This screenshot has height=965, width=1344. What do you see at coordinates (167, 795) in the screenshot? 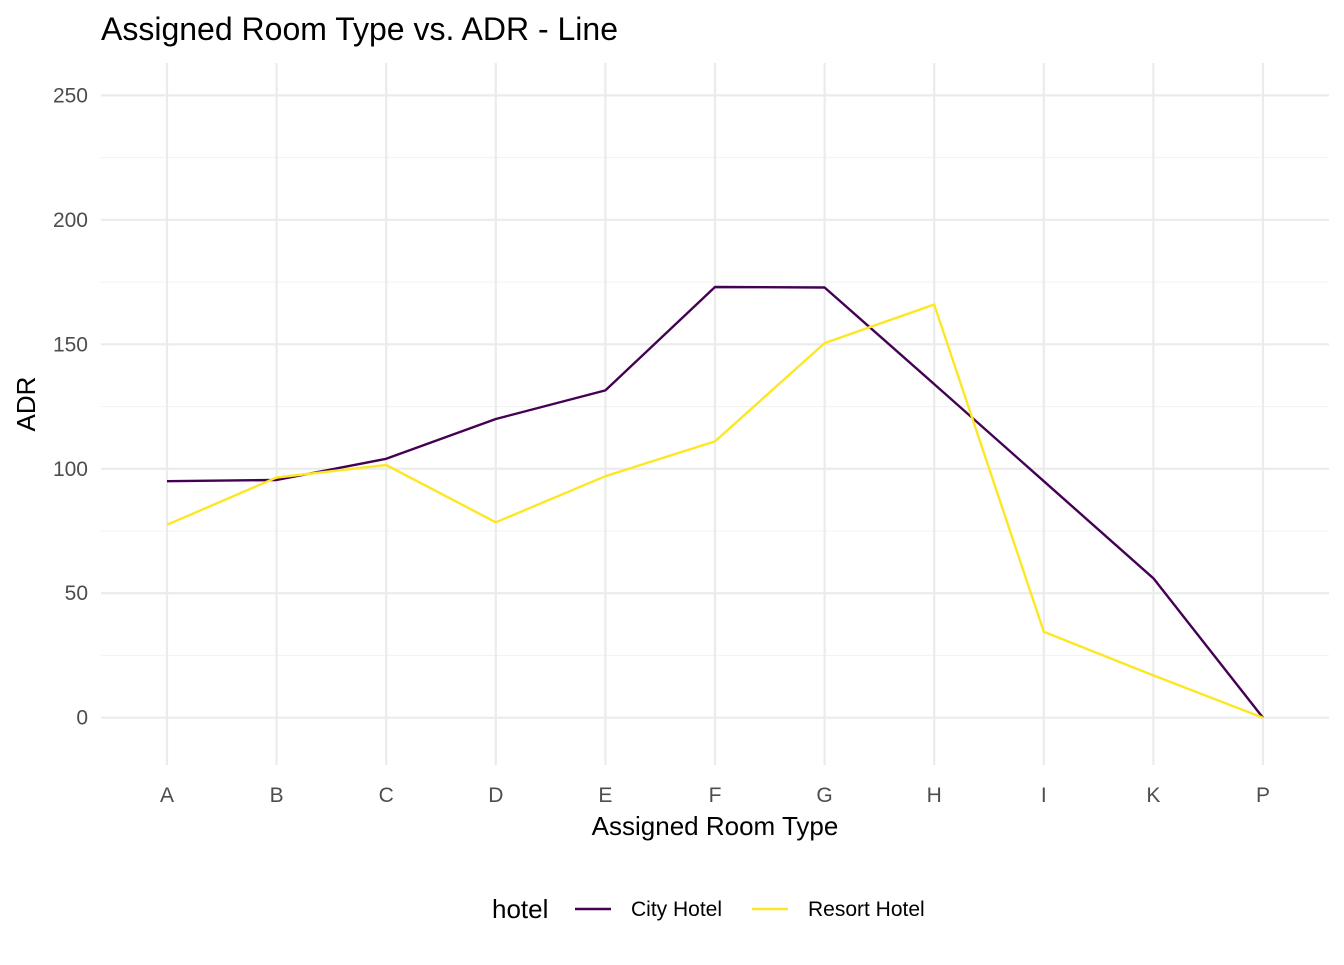
I see `x-tick-label: A` at bounding box center [167, 795].